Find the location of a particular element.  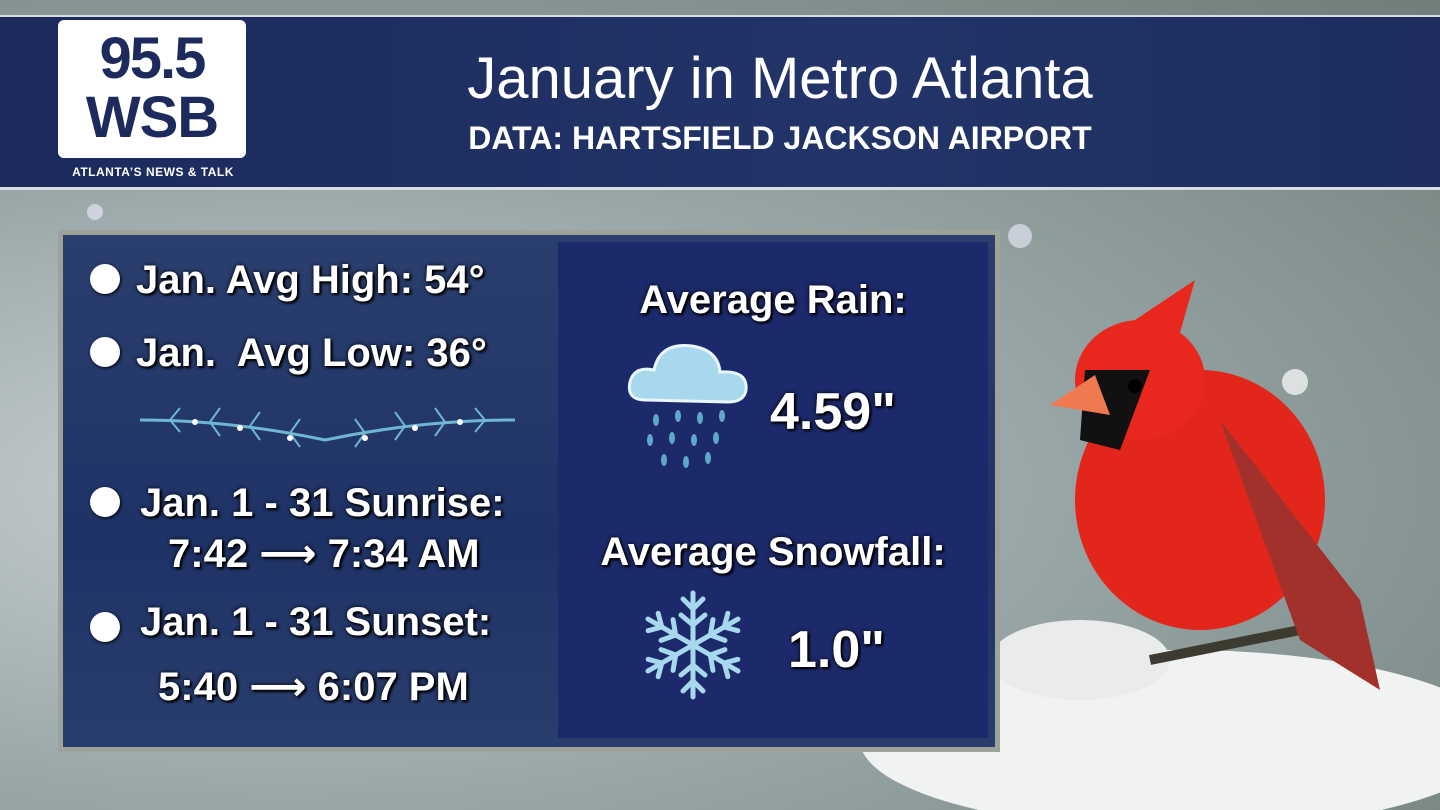

cloud is located at coordinates (687, 374).